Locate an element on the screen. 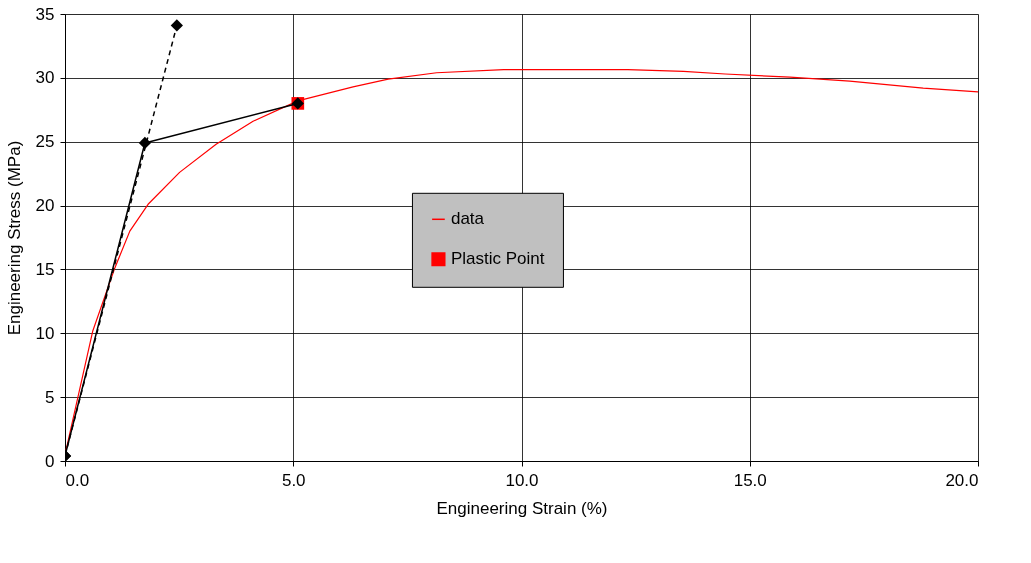 Image resolution: width=1031 pixels, height=563 pixels. y-tick-label: 5 is located at coordinates (50, 397).